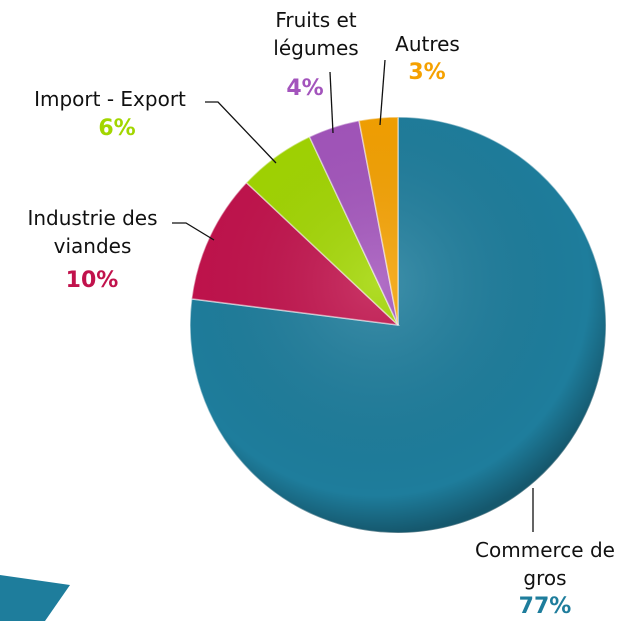 The image size is (627, 621). Describe the element at coordinates (427, 44) in the screenshot. I see `slice-label: Autres` at that location.